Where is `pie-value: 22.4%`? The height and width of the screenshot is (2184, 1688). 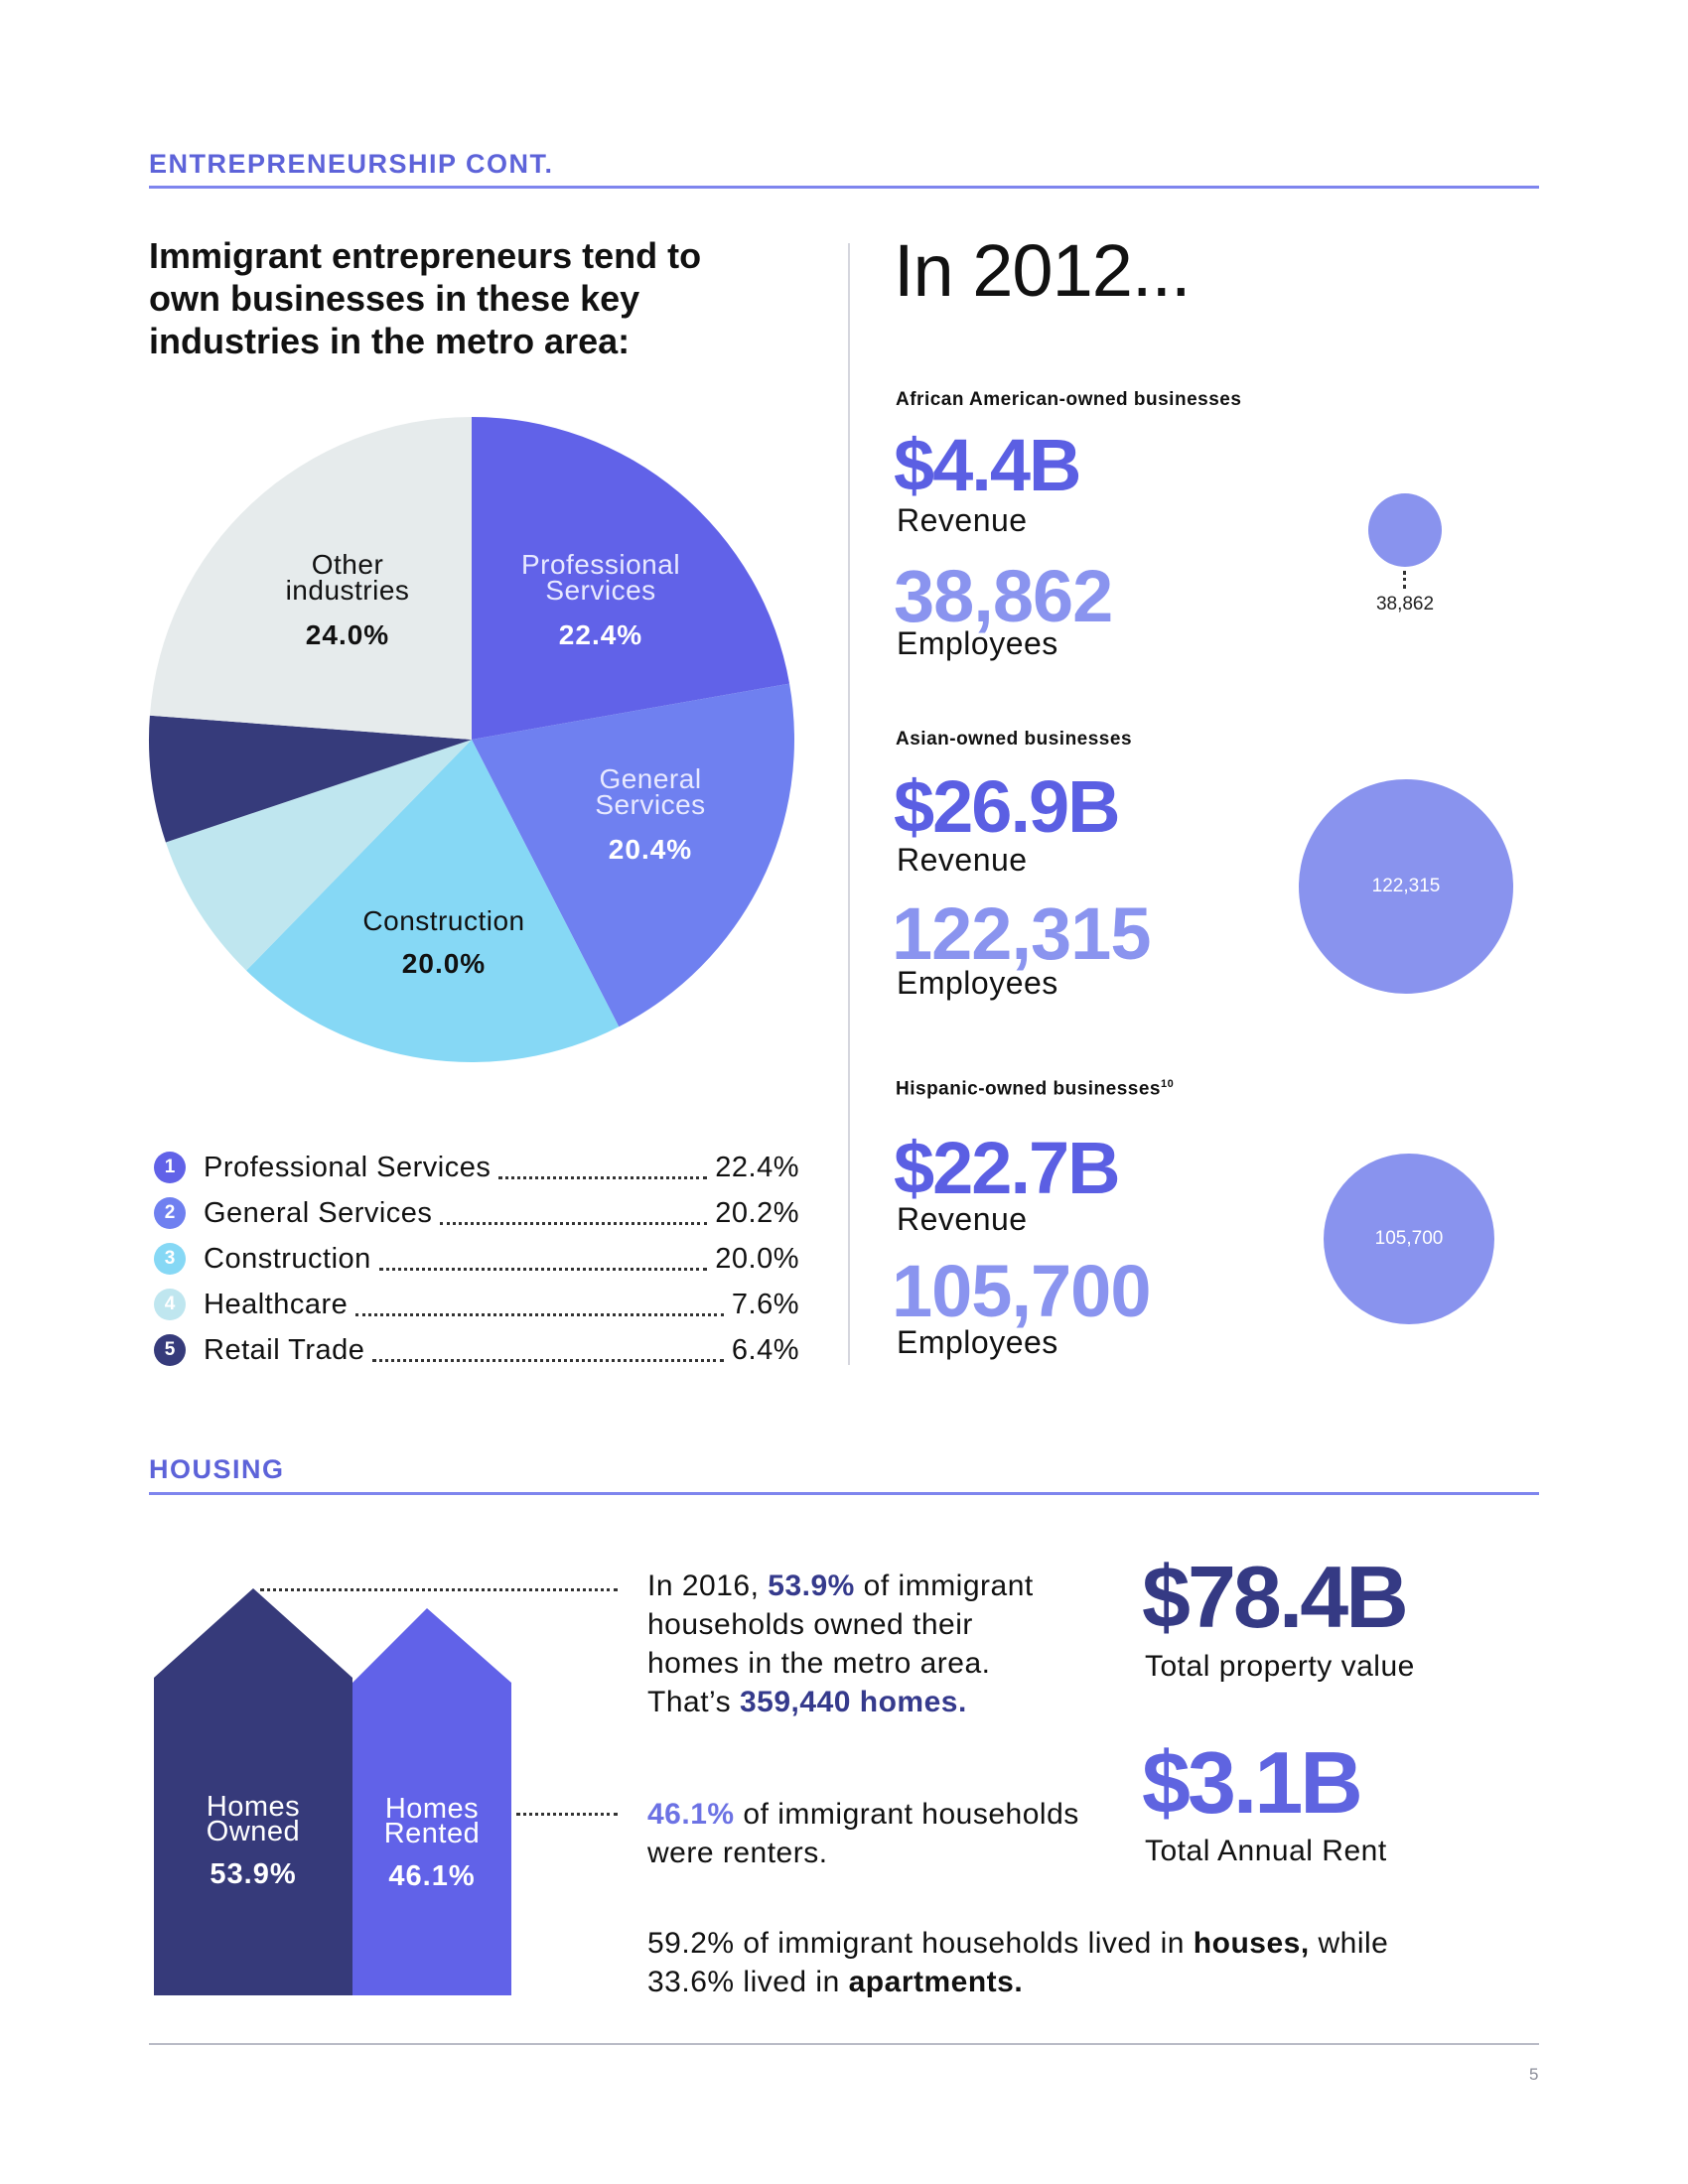 pie-value: 22.4% is located at coordinates (600, 634).